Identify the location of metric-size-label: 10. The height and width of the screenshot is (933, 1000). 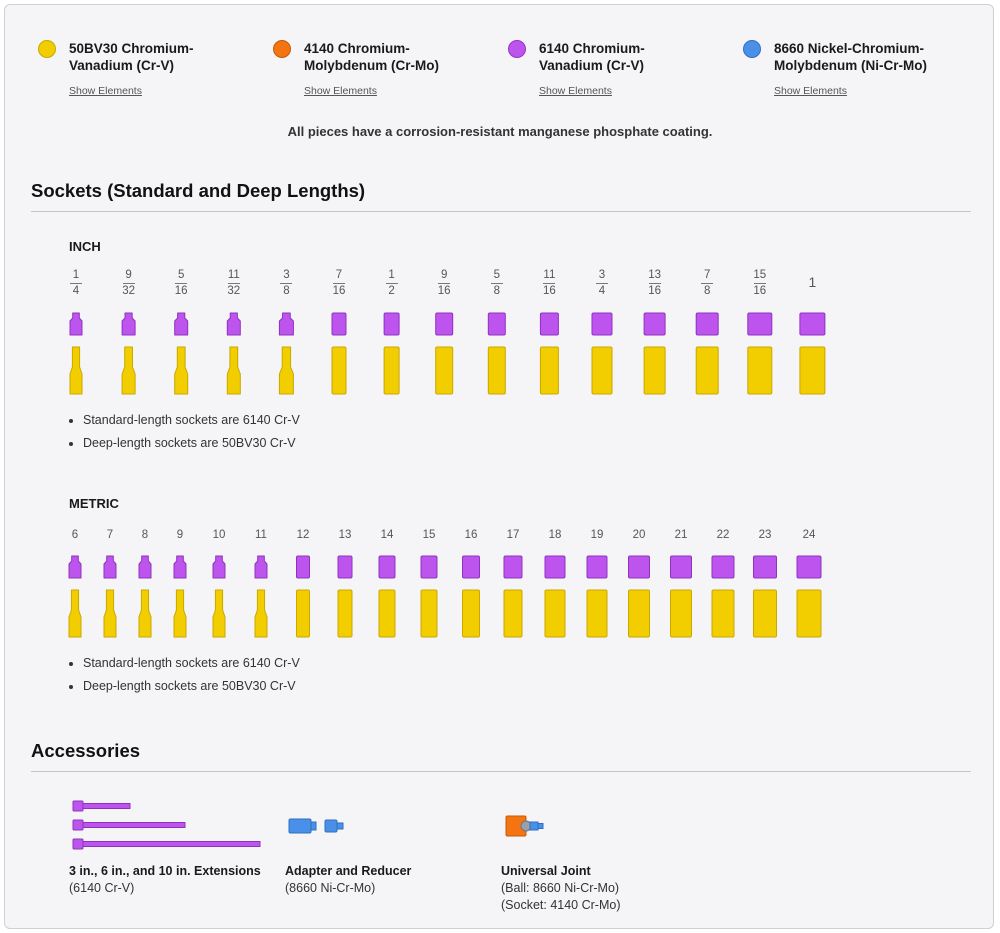
(219, 535).